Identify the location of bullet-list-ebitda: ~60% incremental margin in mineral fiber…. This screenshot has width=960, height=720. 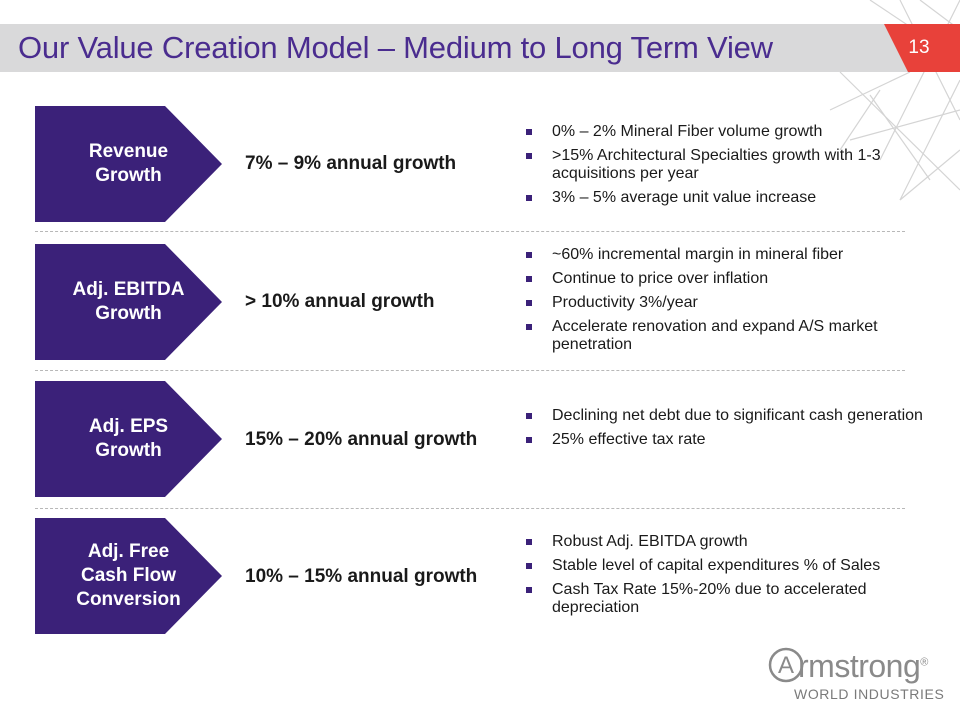
(734, 303).